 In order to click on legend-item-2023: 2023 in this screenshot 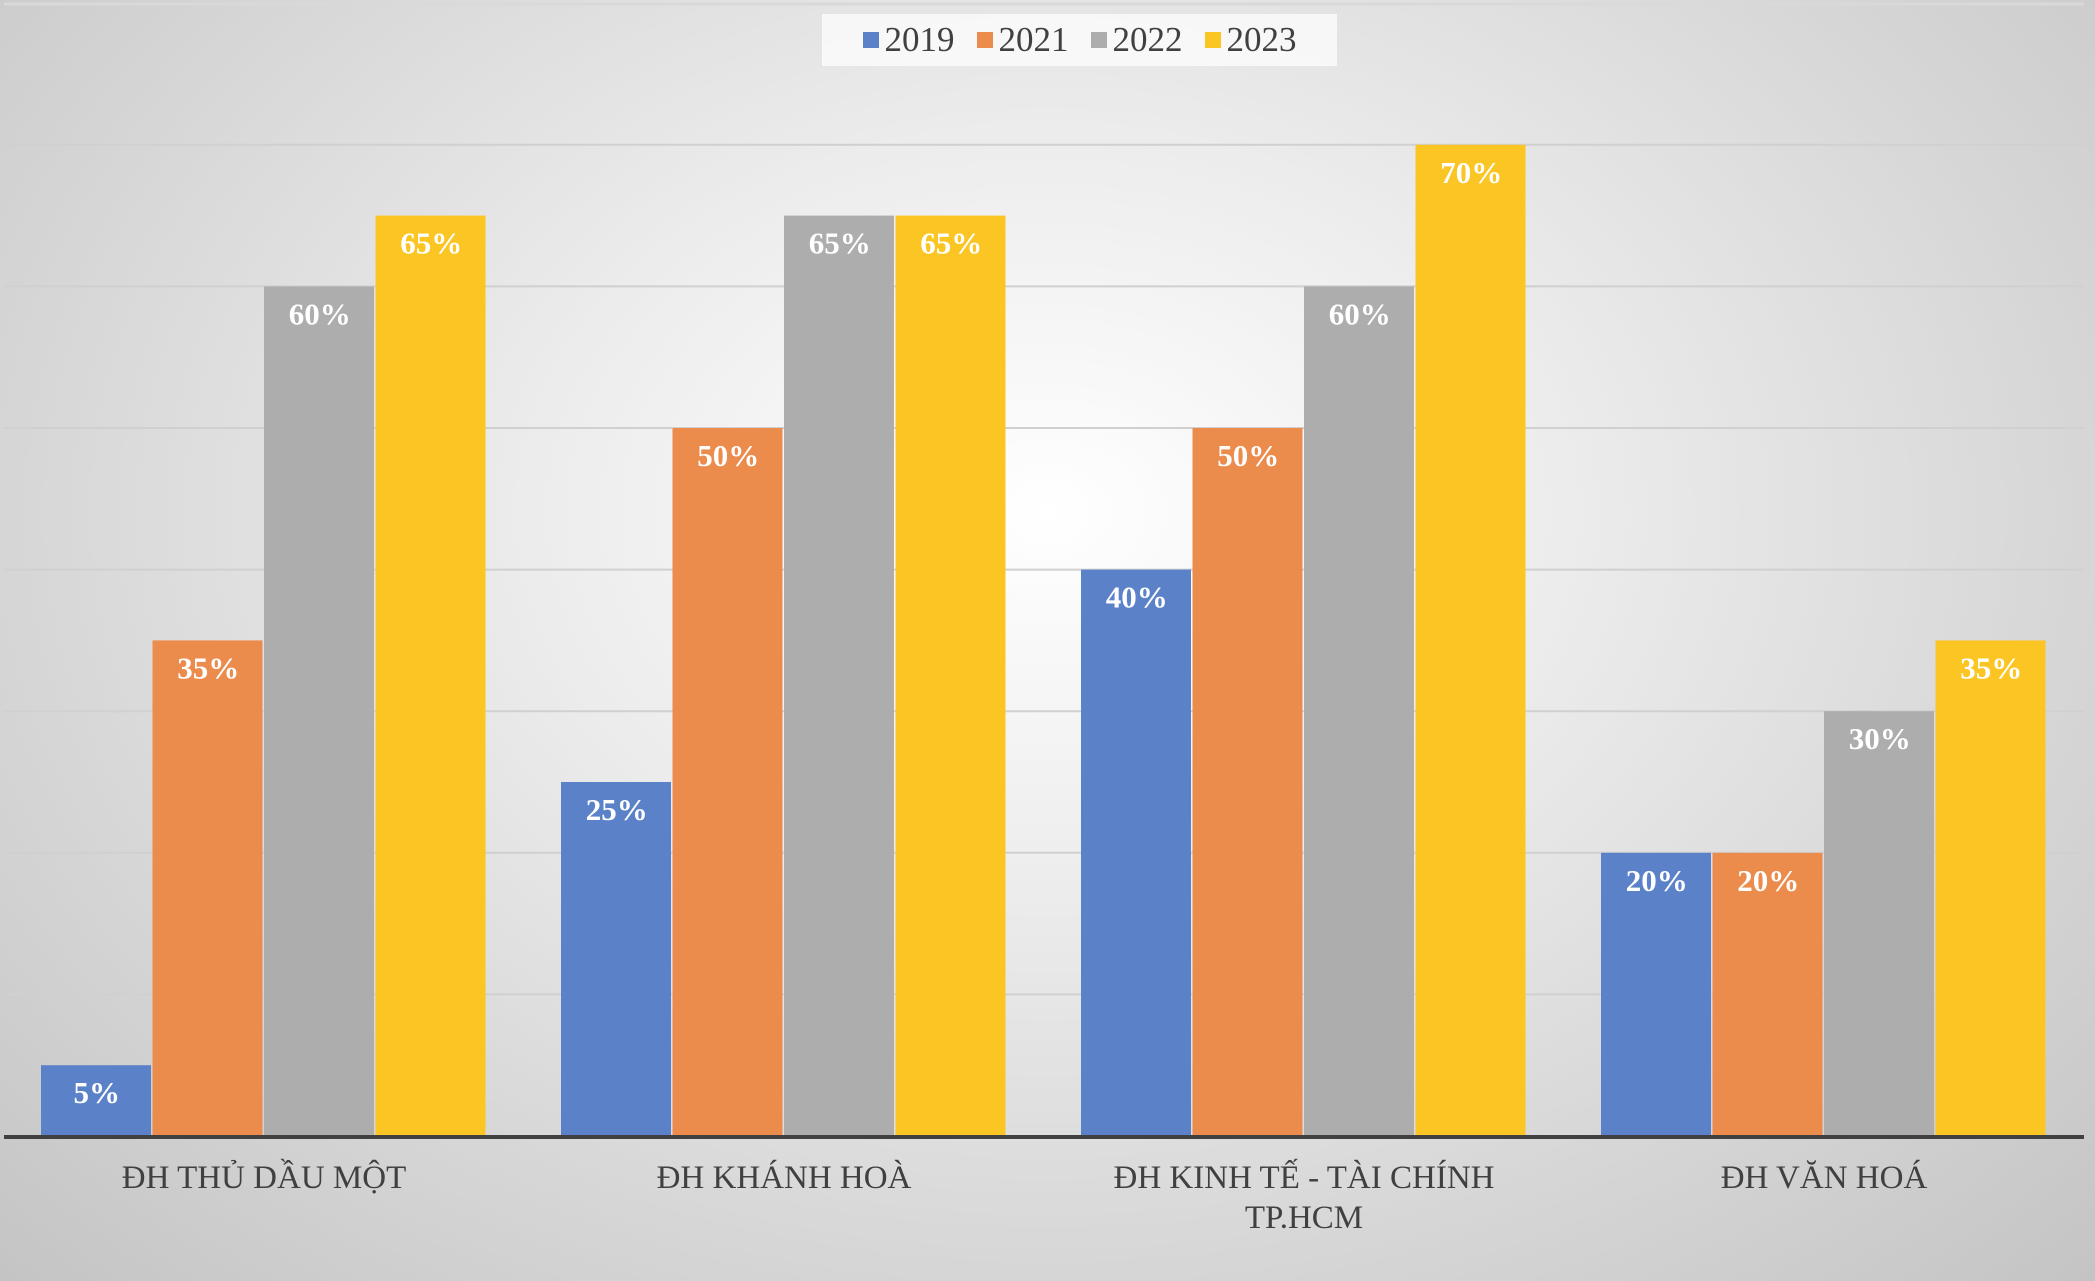, I will do `click(1250, 40)`.